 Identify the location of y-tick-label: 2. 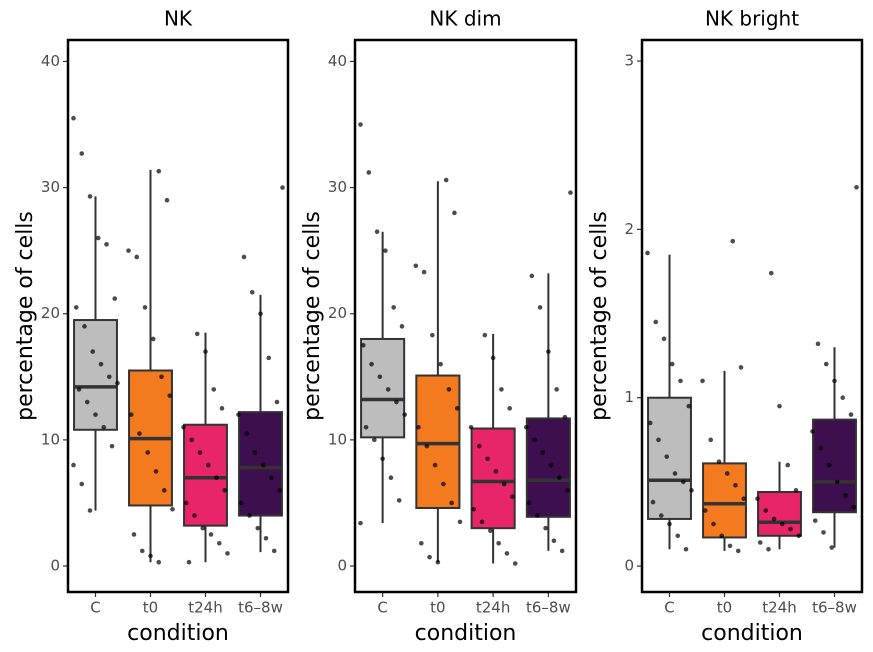
(629, 229).